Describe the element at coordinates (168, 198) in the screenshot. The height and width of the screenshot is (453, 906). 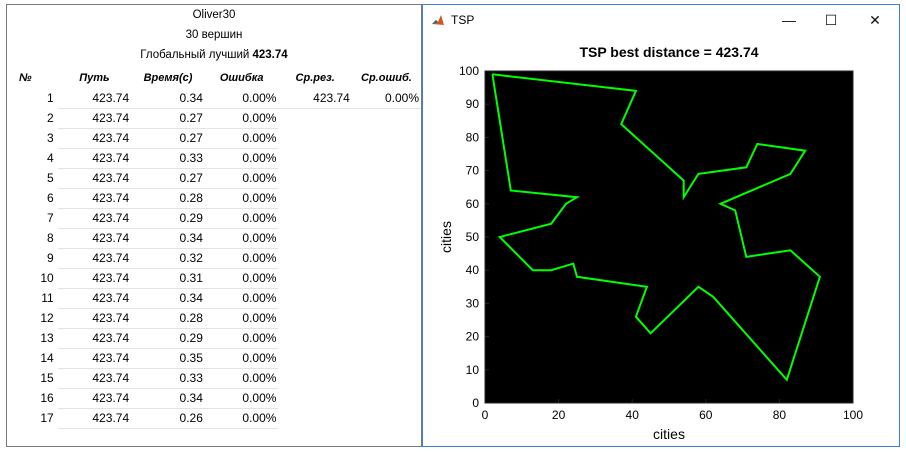
I see `cell-time: 0.28` at that location.